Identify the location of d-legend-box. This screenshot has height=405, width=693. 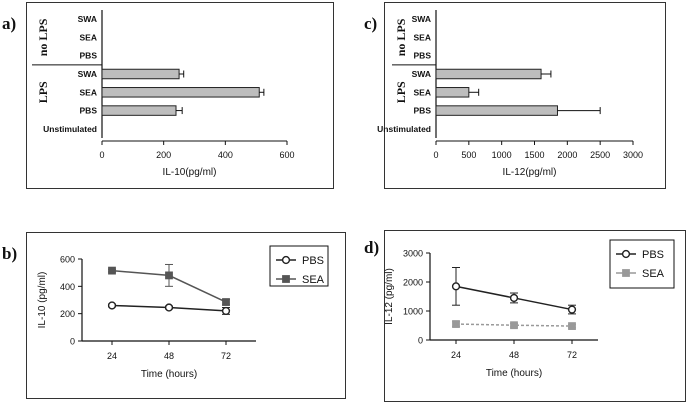
(642, 264).